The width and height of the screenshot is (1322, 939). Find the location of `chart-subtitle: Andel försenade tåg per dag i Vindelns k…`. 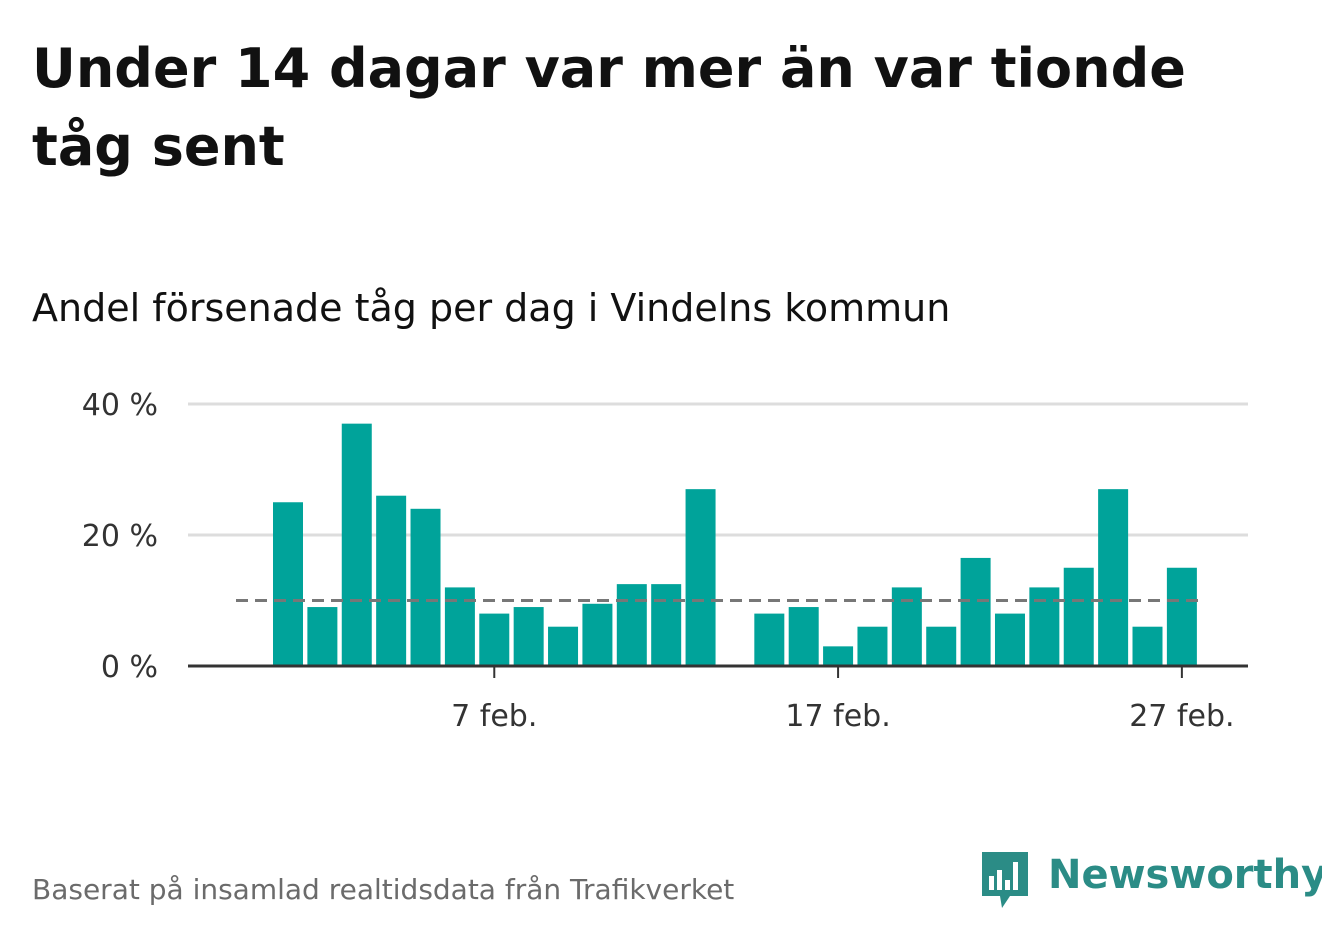

chart-subtitle: Andel försenade tåg per dag i Vindelns k… is located at coordinates (491, 308).